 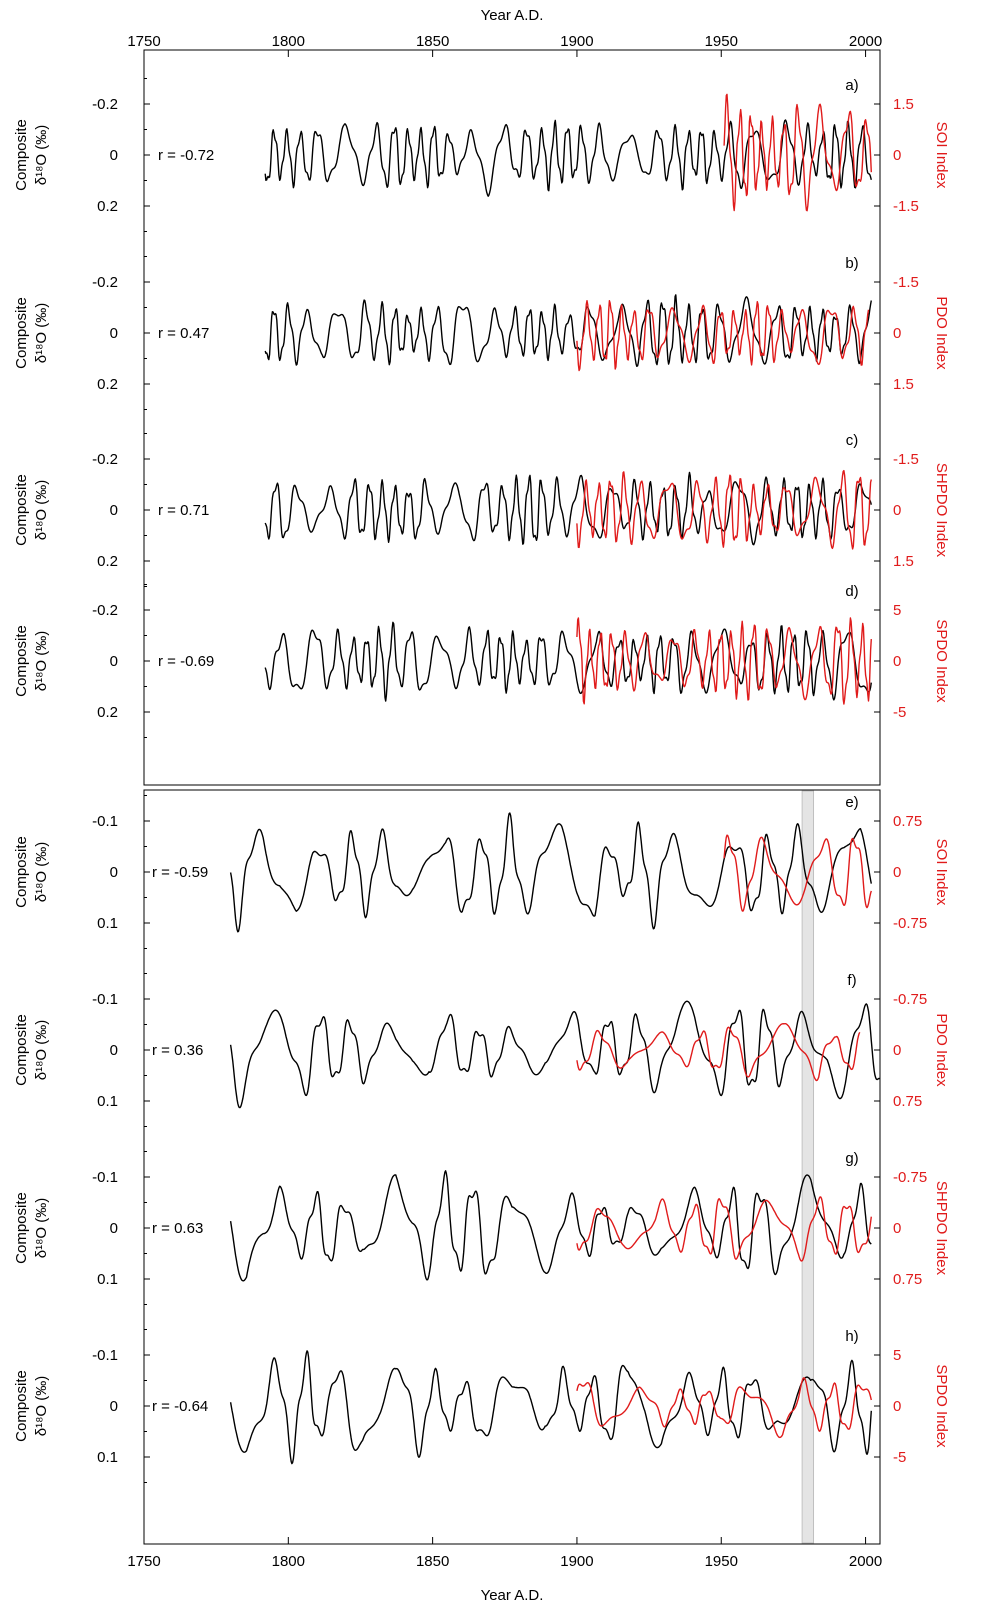 I want to click on panel-label: c), so click(x=852, y=440).